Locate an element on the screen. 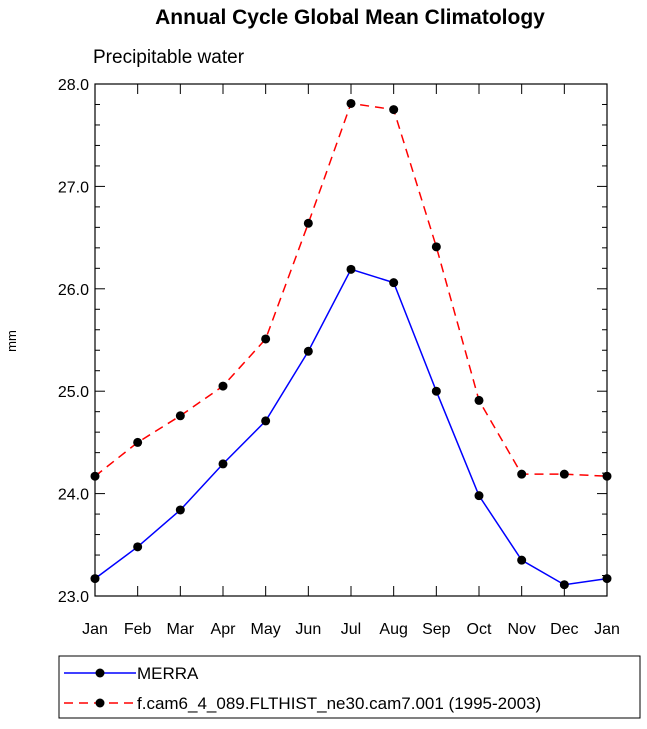  y-tick-label: 23.0 is located at coordinates (73, 597).